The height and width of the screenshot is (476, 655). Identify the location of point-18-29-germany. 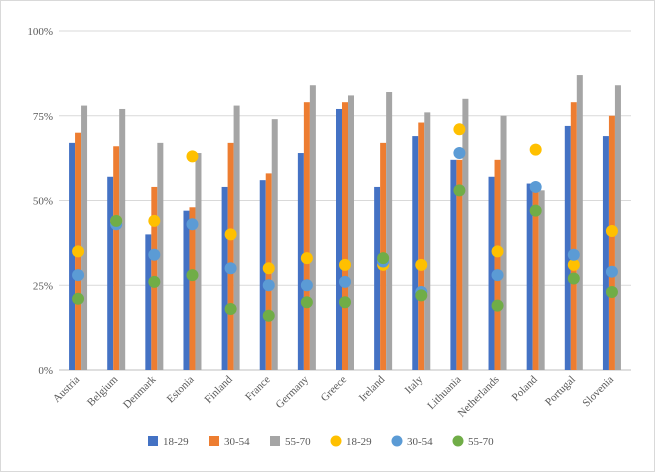
(306, 258).